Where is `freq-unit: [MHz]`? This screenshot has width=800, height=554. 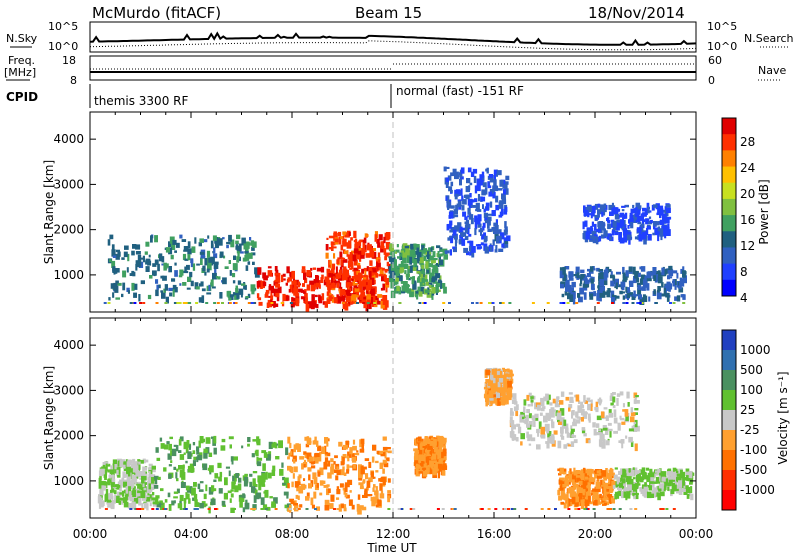
freq-unit: [MHz] is located at coordinates (20, 72).